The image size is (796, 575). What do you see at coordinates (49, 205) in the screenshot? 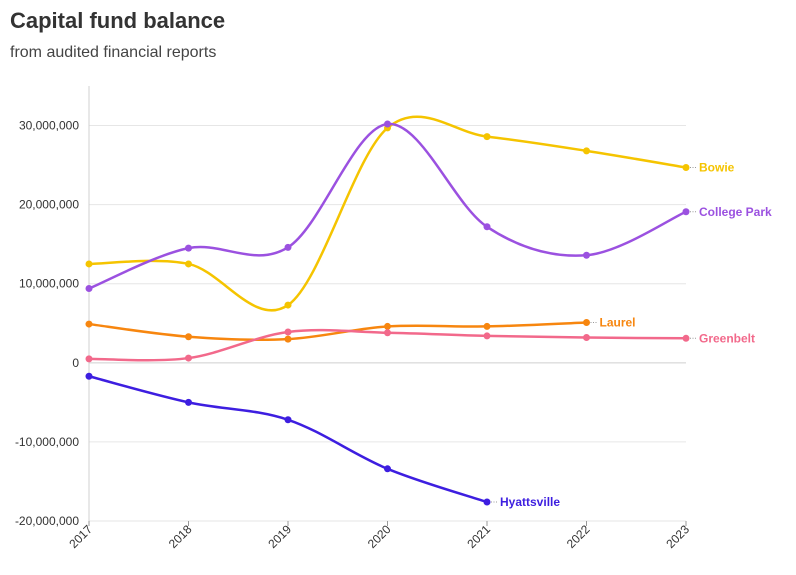
I see `y-tick-label: 20,000,000` at bounding box center [49, 205].